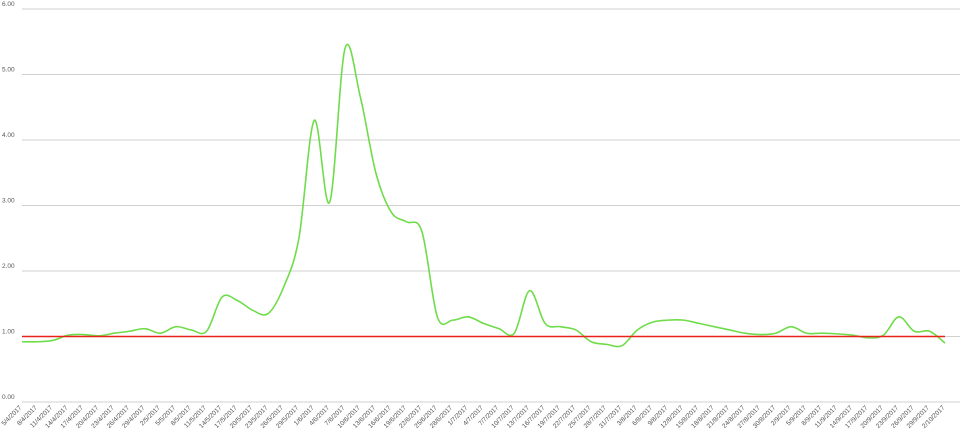 The height and width of the screenshot is (443, 960). Describe the element at coordinates (8, 266) in the screenshot. I see `y-tick-label: 2.00` at that location.